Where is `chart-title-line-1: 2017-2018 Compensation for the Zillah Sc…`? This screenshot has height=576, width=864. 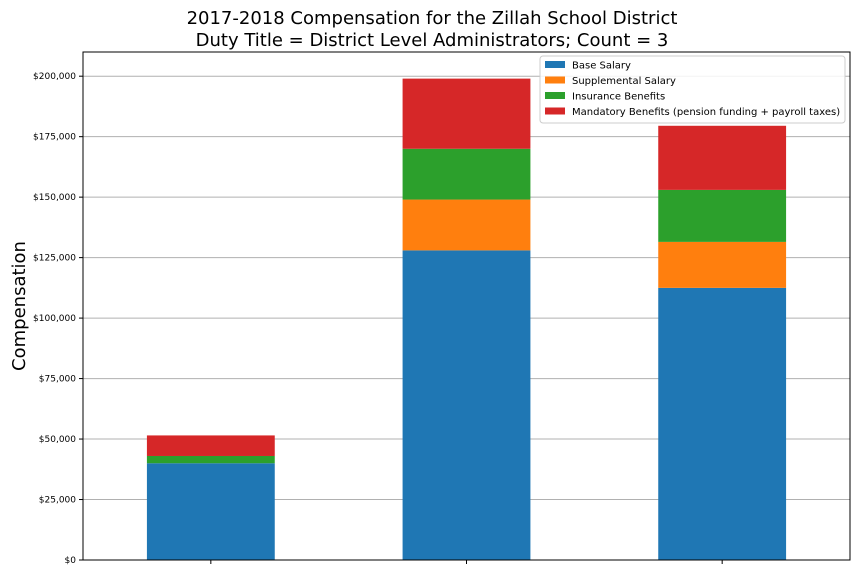
chart-title-line-1: 2017-2018 Compensation for the Zillah Sc… is located at coordinates (432, 18).